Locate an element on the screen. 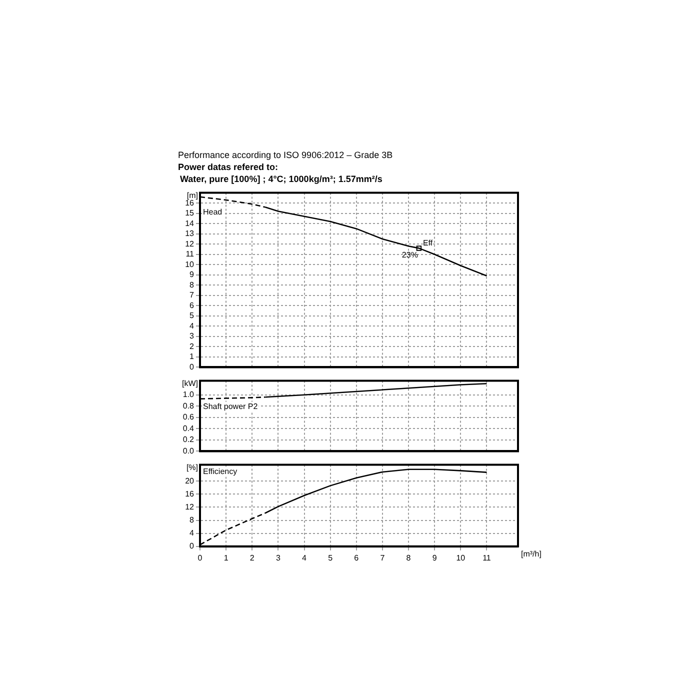  chart-subtitle: Power datas refered to: is located at coordinates (229, 167).